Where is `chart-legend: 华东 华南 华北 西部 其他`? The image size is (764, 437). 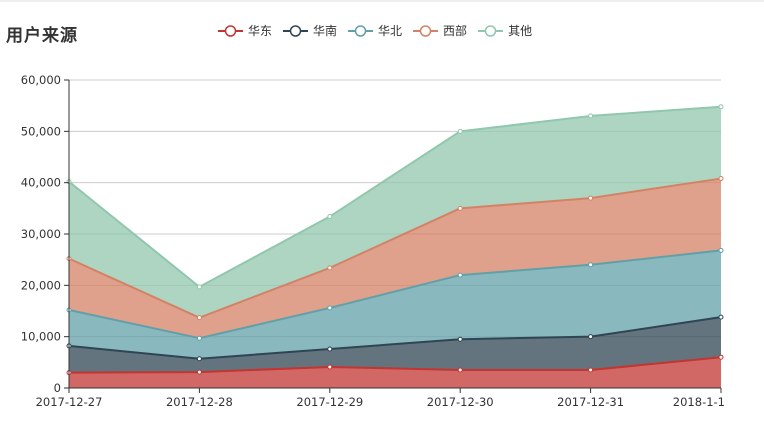 chart-legend: 华东 华南 华北 西部 其他 is located at coordinates (380, 30).